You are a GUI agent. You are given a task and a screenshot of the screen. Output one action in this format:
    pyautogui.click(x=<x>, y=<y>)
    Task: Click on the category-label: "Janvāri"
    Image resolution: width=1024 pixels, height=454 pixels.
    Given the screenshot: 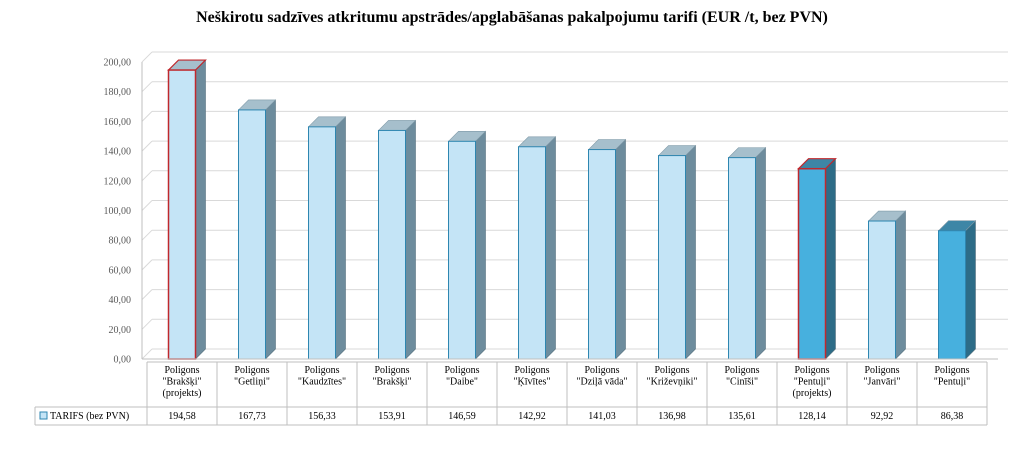 What is the action you would take?
    pyautogui.click(x=881, y=382)
    